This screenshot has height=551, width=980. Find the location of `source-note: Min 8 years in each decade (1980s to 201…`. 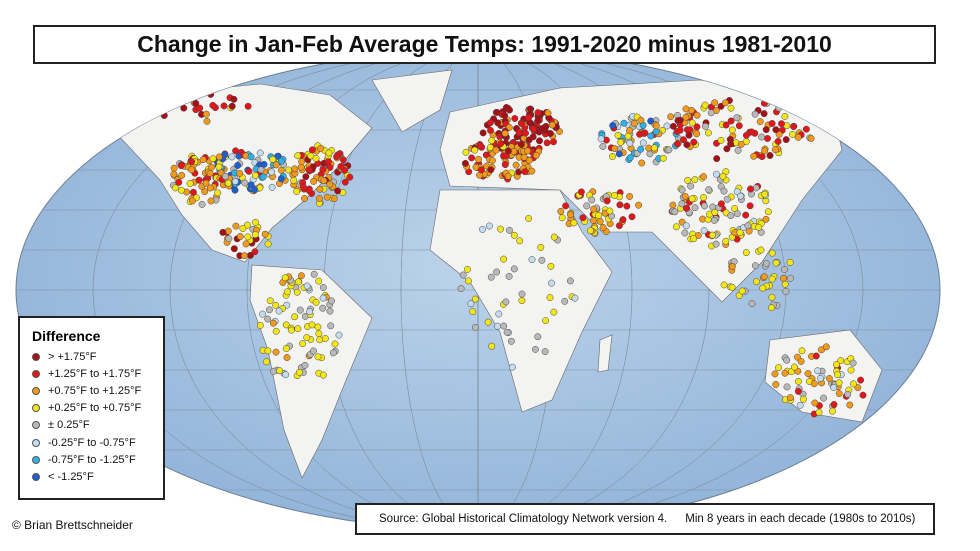

source-note: Min 8 years in each decade (1980s to 201… is located at coordinates (800, 519).